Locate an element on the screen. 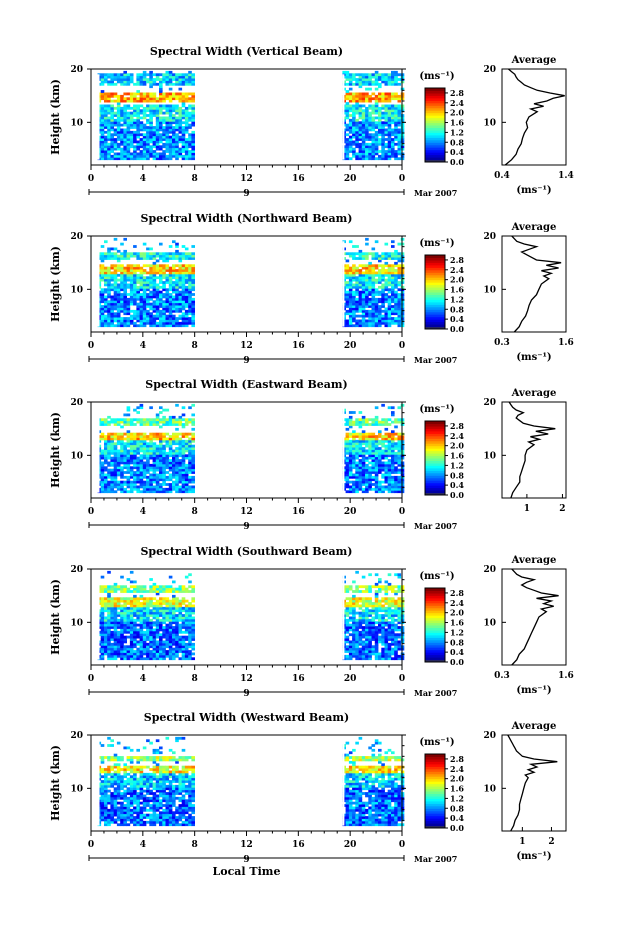 This screenshot has height=929, width=623. colorbar-swatch is located at coordinates (435, 425).